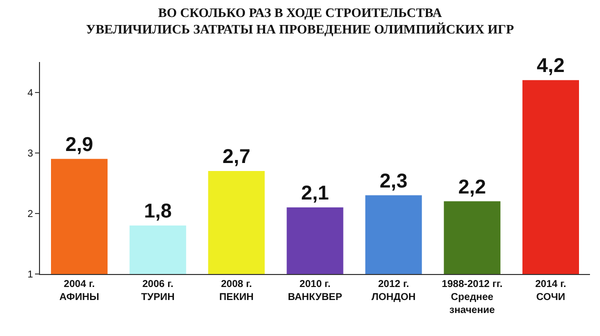 This screenshot has width=600, height=336. Describe the element at coordinates (394, 181) in the screenshot. I see `data-label: 2,3` at that location.